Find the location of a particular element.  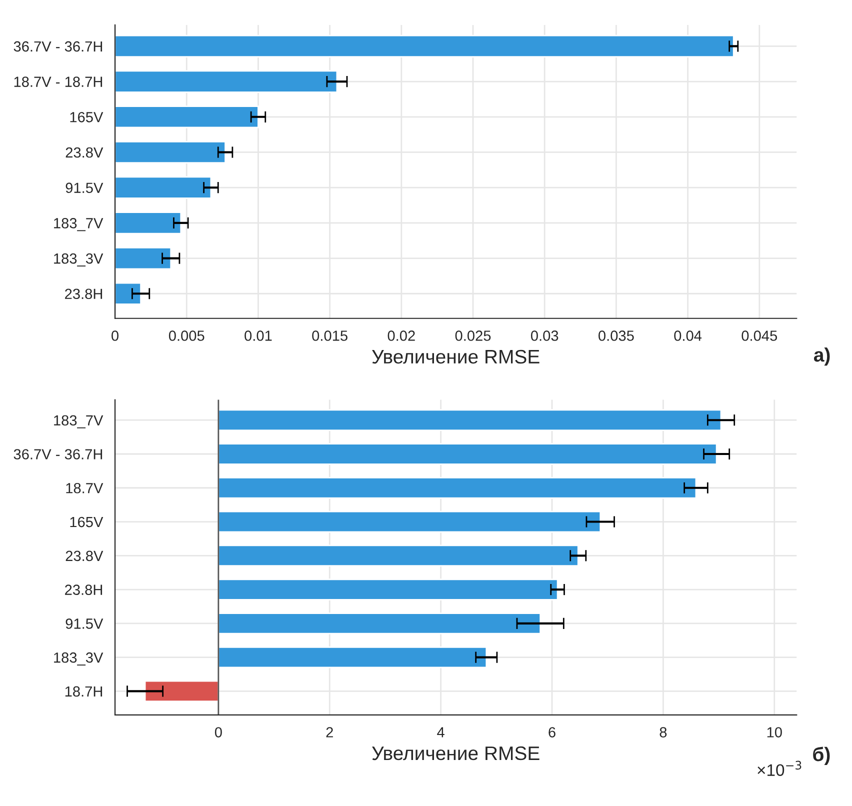

x-tick-label: 0.005 is located at coordinates (186, 335).